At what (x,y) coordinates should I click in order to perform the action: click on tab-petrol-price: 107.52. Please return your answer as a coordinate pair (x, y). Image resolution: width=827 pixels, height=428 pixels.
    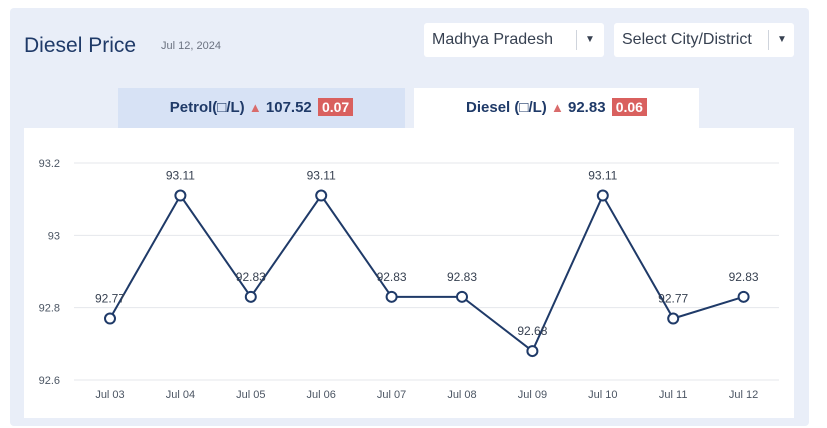
    Looking at the image, I should click on (288, 107).